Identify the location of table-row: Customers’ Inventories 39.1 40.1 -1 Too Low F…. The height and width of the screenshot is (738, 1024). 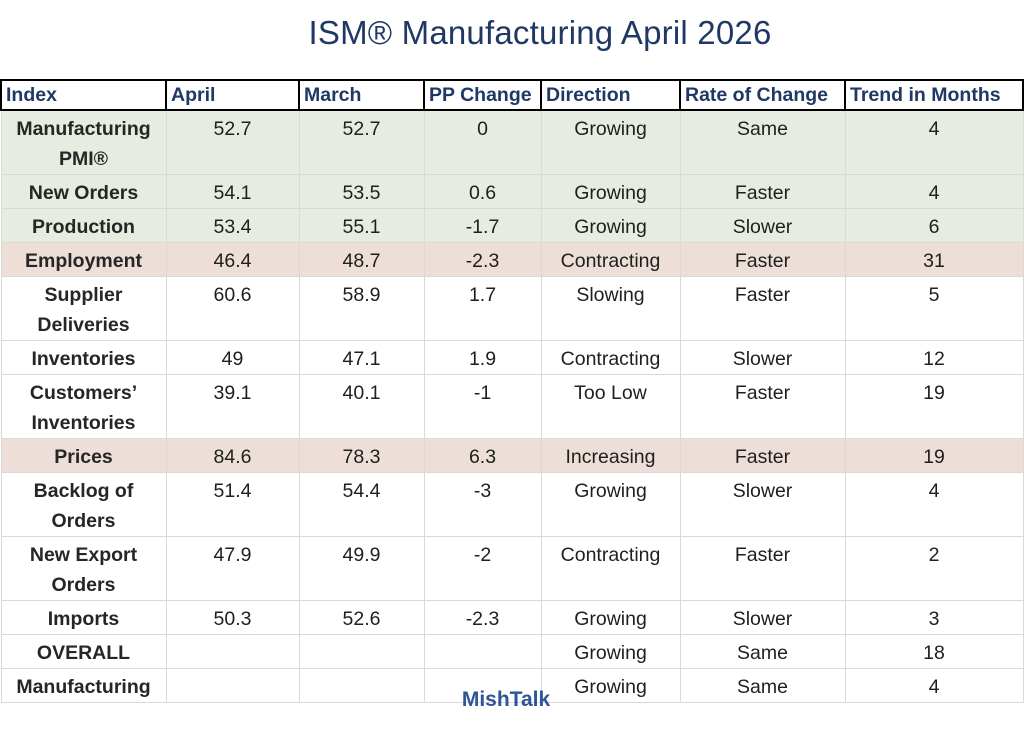
(512, 406).